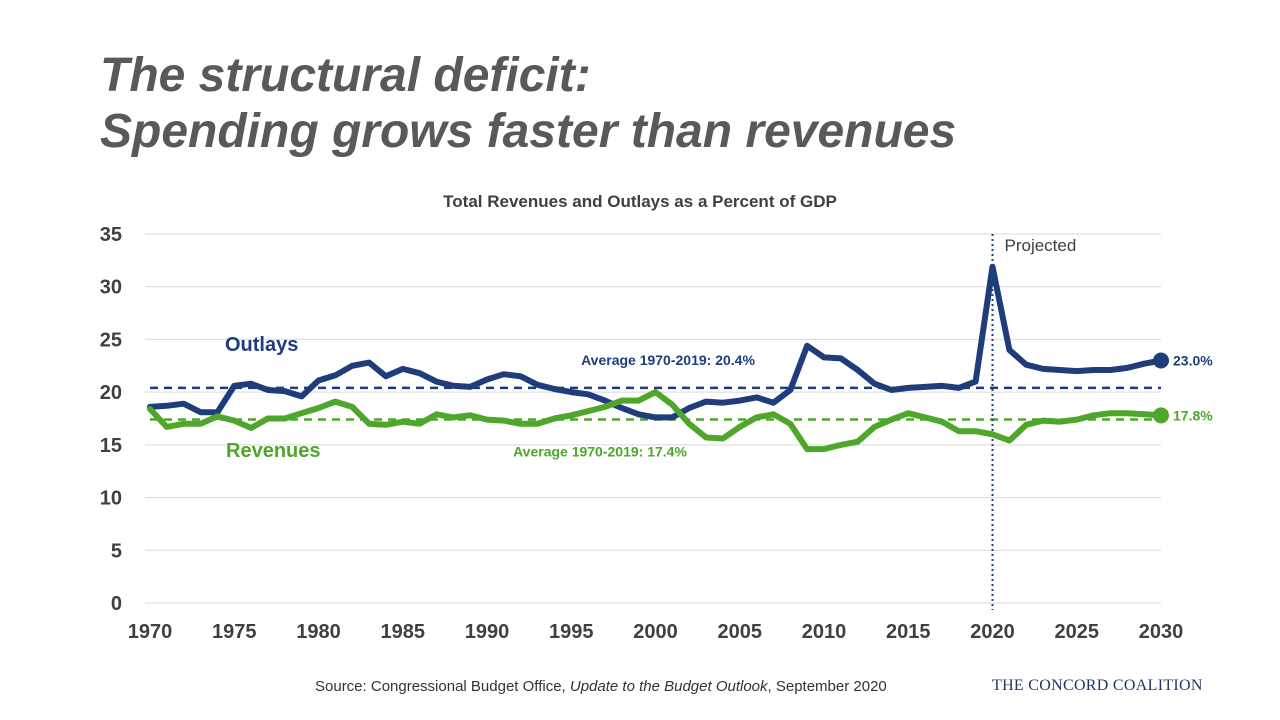 The image size is (1280, 720). Describe the element at coordinates (111, 419) in the screenshot. I see `y-axis-tick-labels: 0 5 10 15 20 25 30 35` at that location.